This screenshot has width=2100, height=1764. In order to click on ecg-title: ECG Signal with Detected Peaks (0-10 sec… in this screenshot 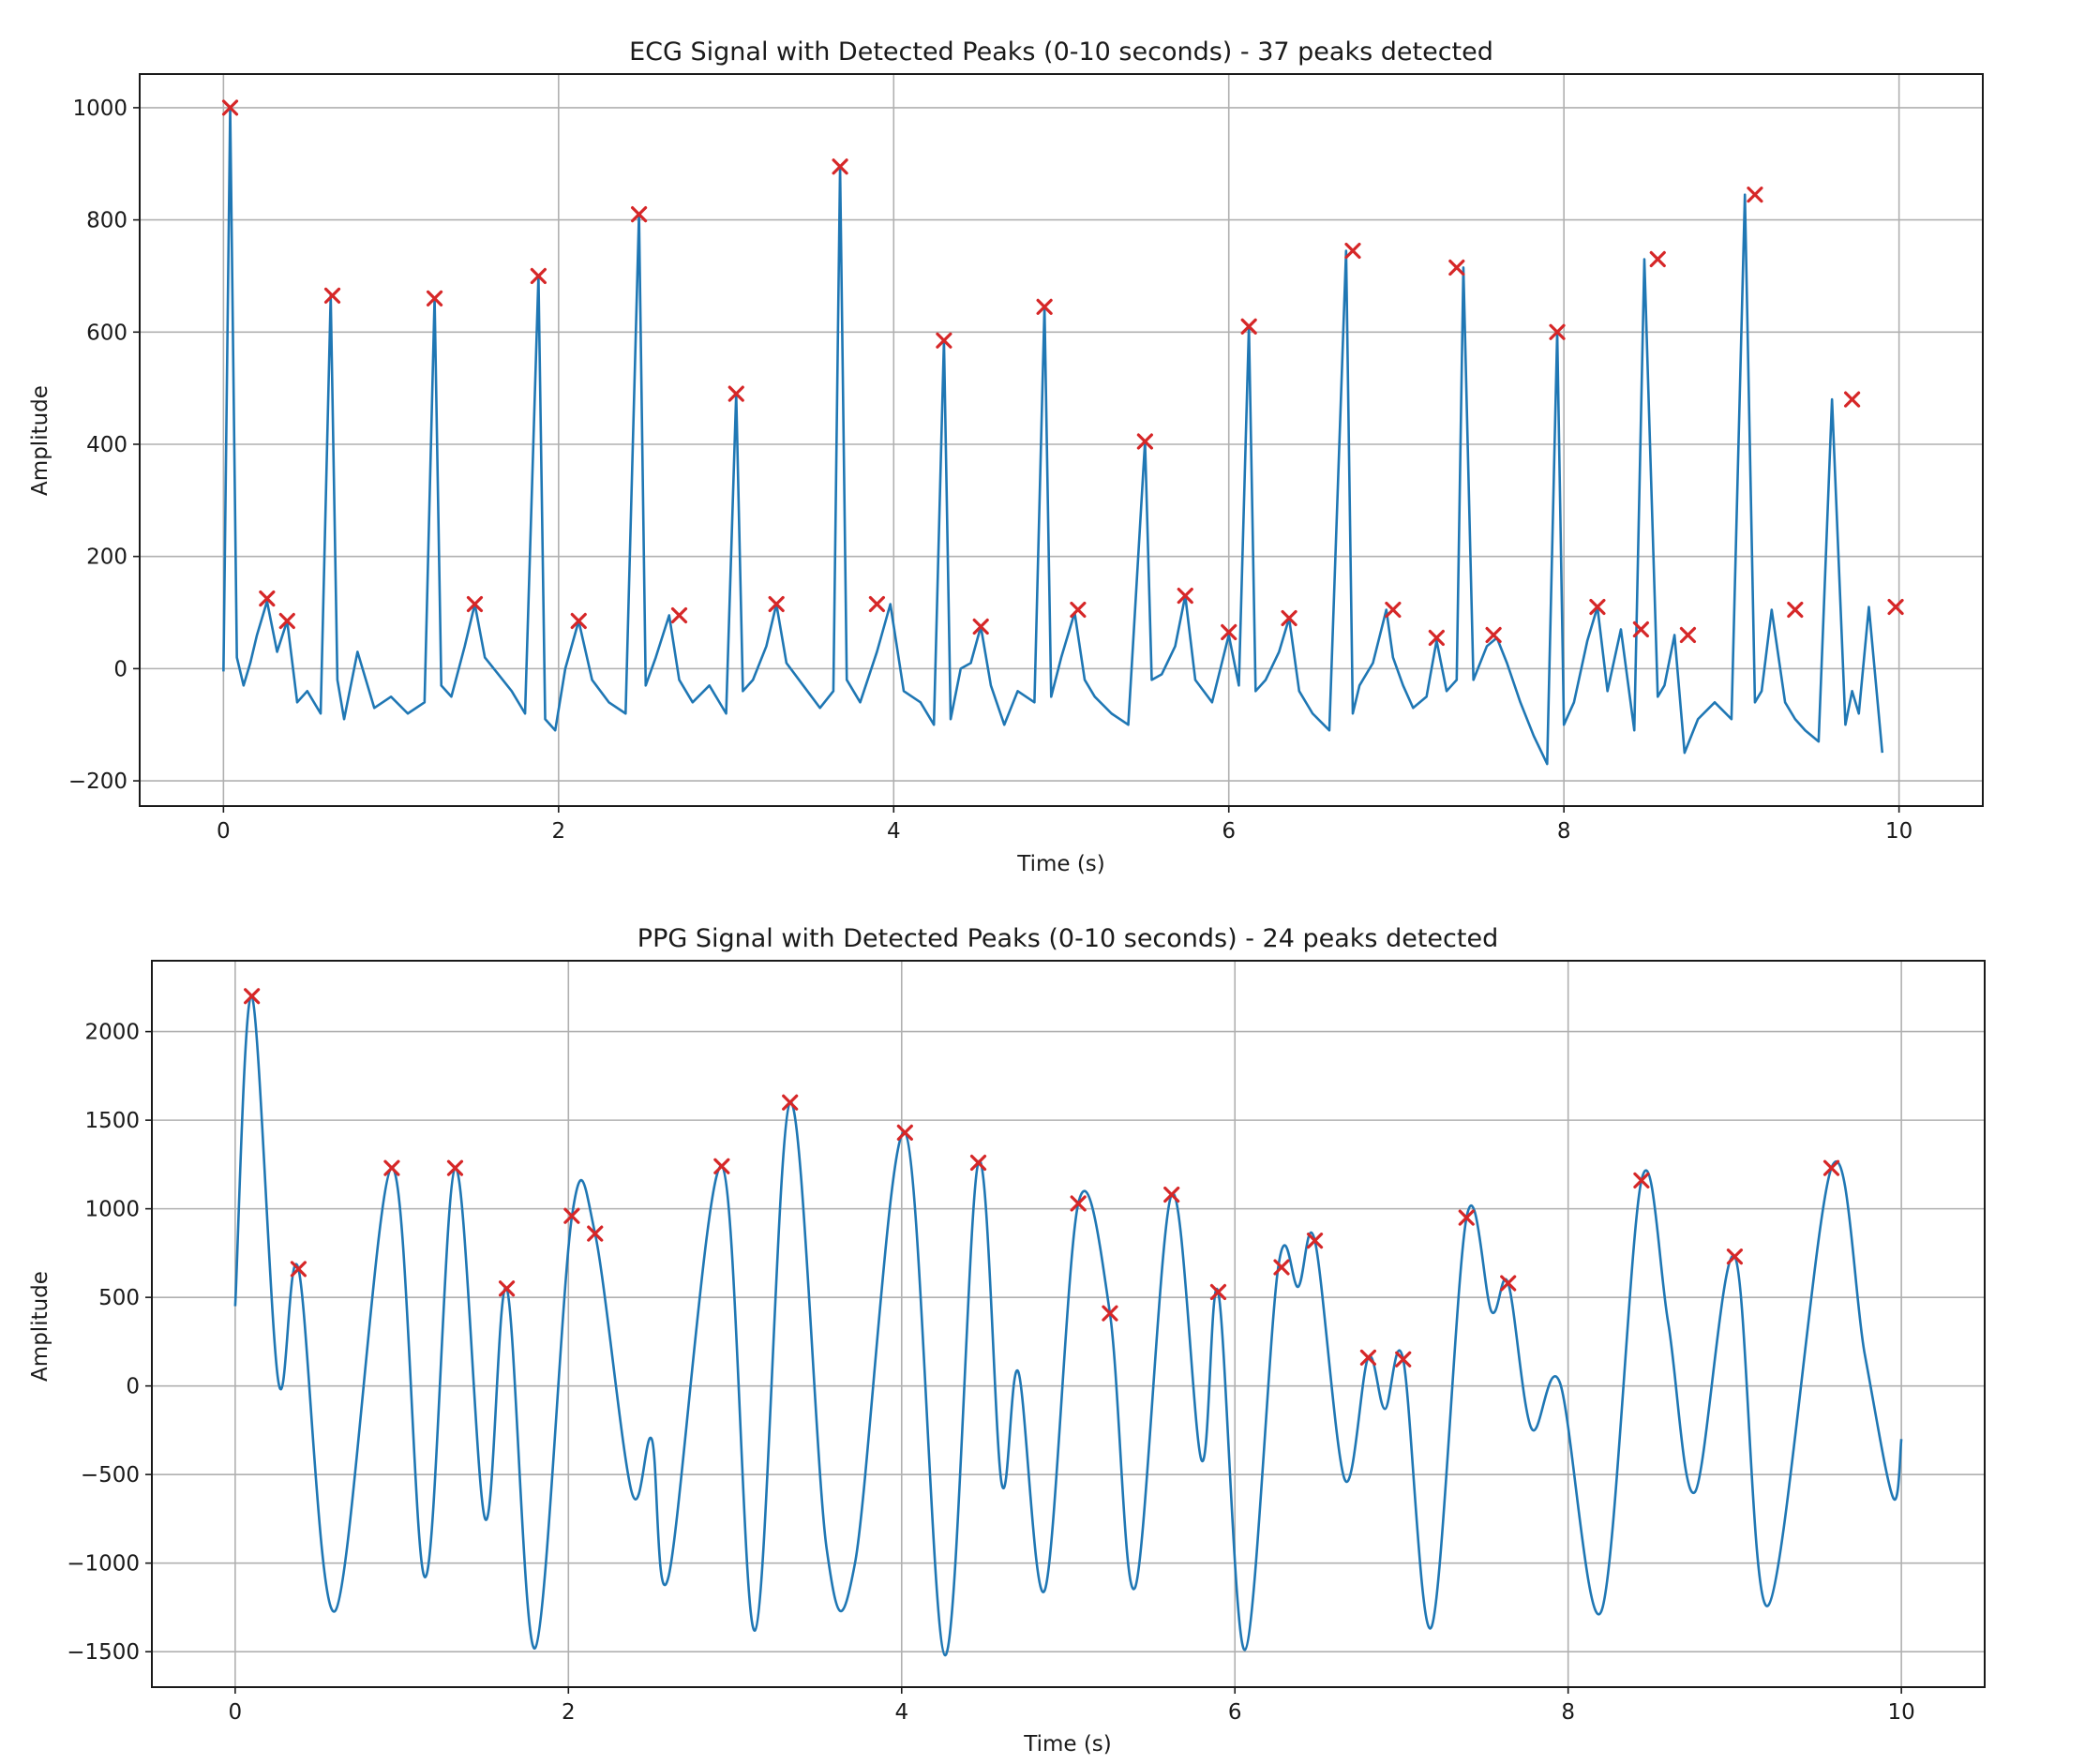, I will do `click(1061, 52)`.